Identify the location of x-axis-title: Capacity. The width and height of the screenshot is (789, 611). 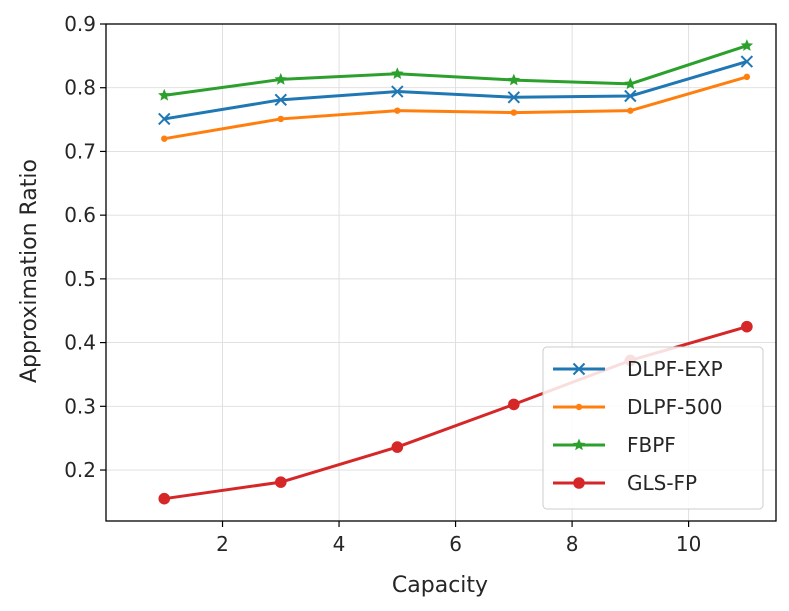
(440, 585).